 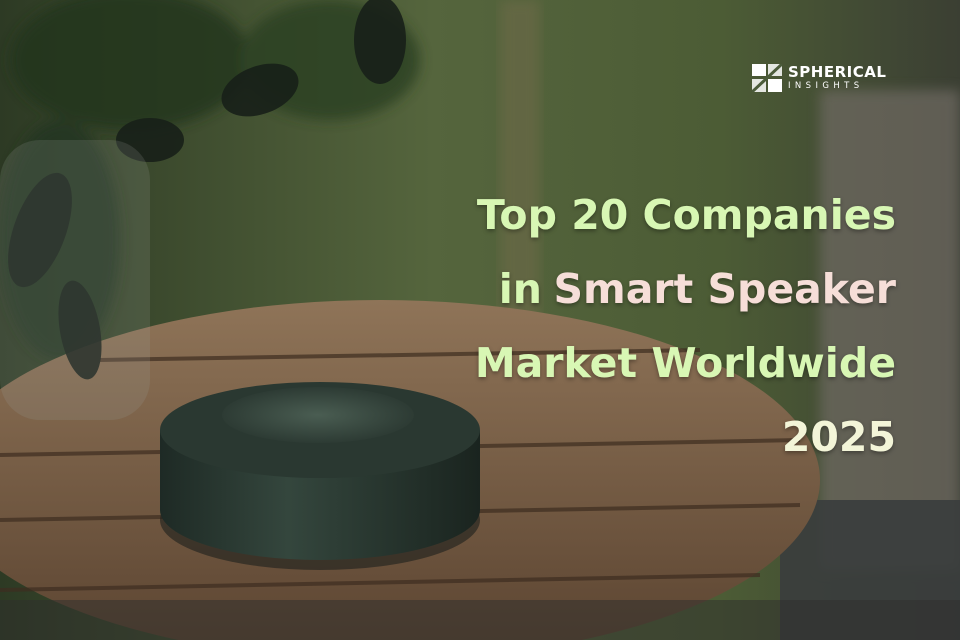 I want to click on logo: SPHERICAL INSIGHTS, so click(x=819, y=78).